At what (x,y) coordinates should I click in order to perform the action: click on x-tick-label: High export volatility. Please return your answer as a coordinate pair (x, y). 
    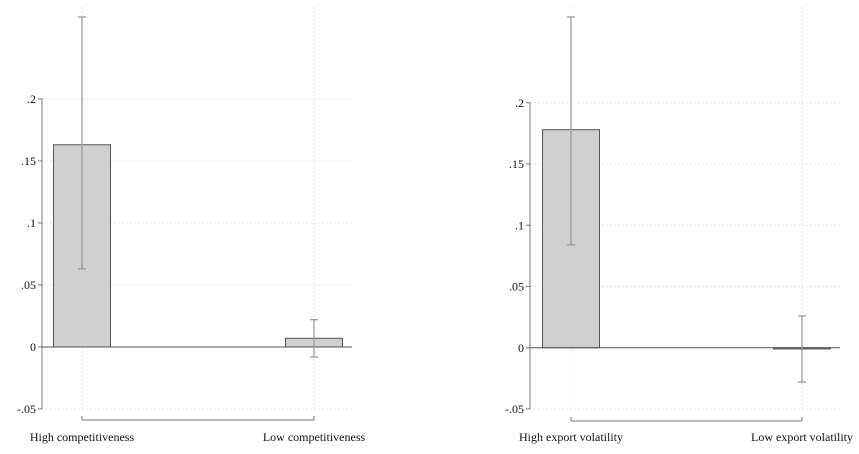
    Looking at the image, I should click on (571, 437).